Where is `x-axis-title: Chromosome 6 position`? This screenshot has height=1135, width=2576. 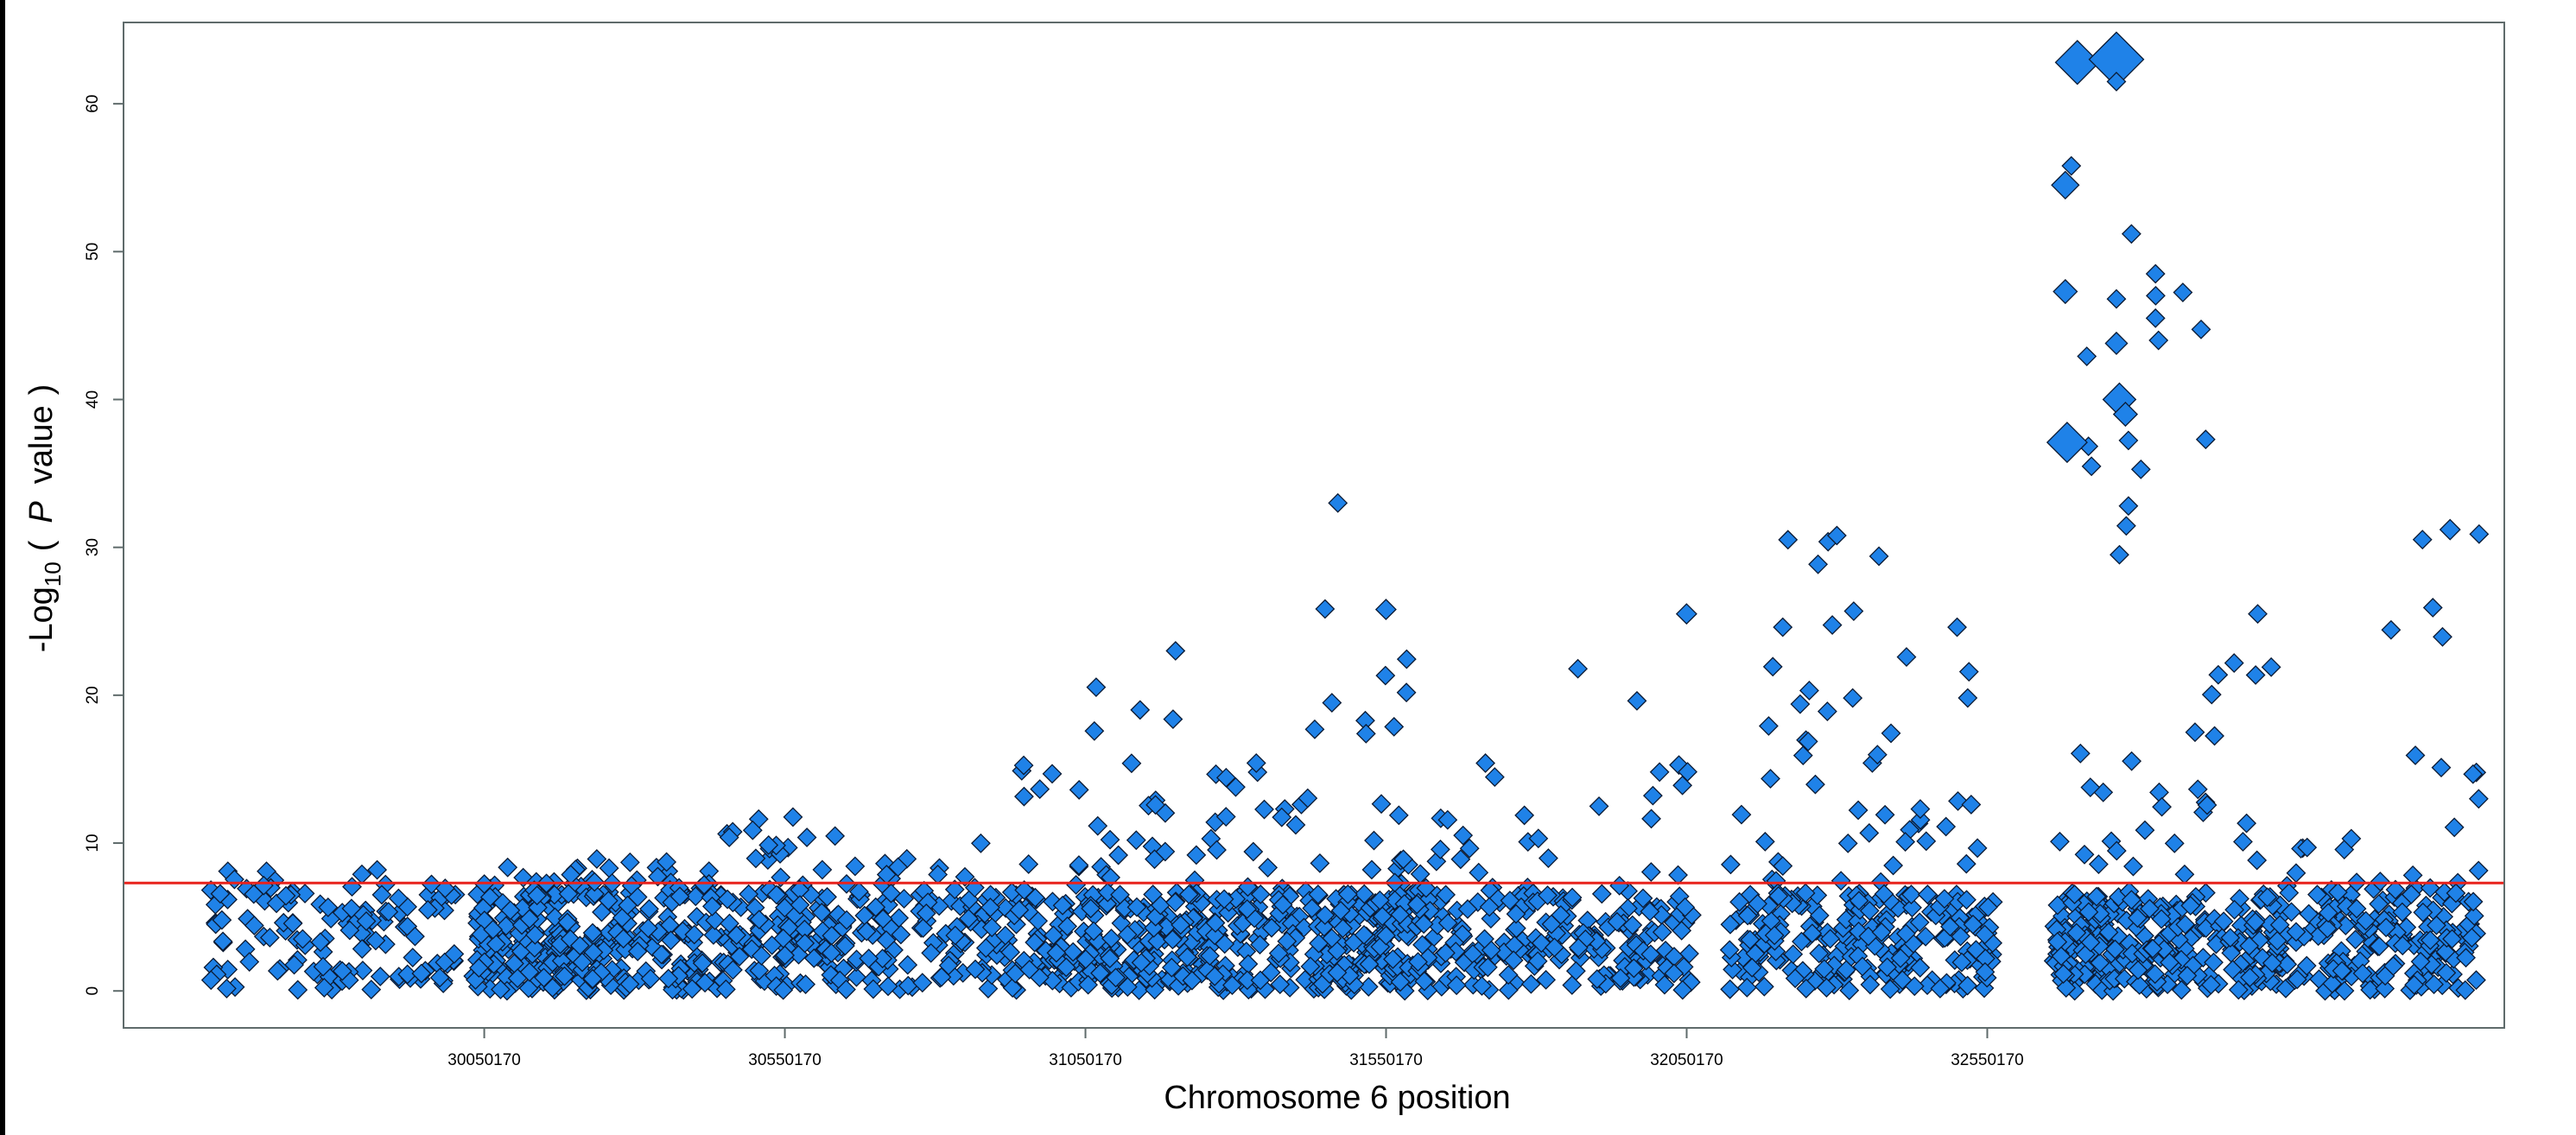 x-axis-title: Chromosome 6 position is located at coordinates (1337, 1098).